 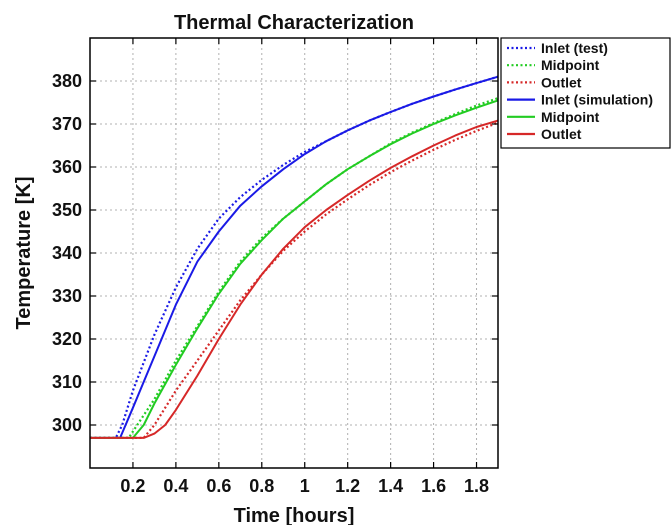 What do you see at coordinates (67, 210) in the screenshot?
I see `y-tick-label: 350` at bounding box center [67, 210].